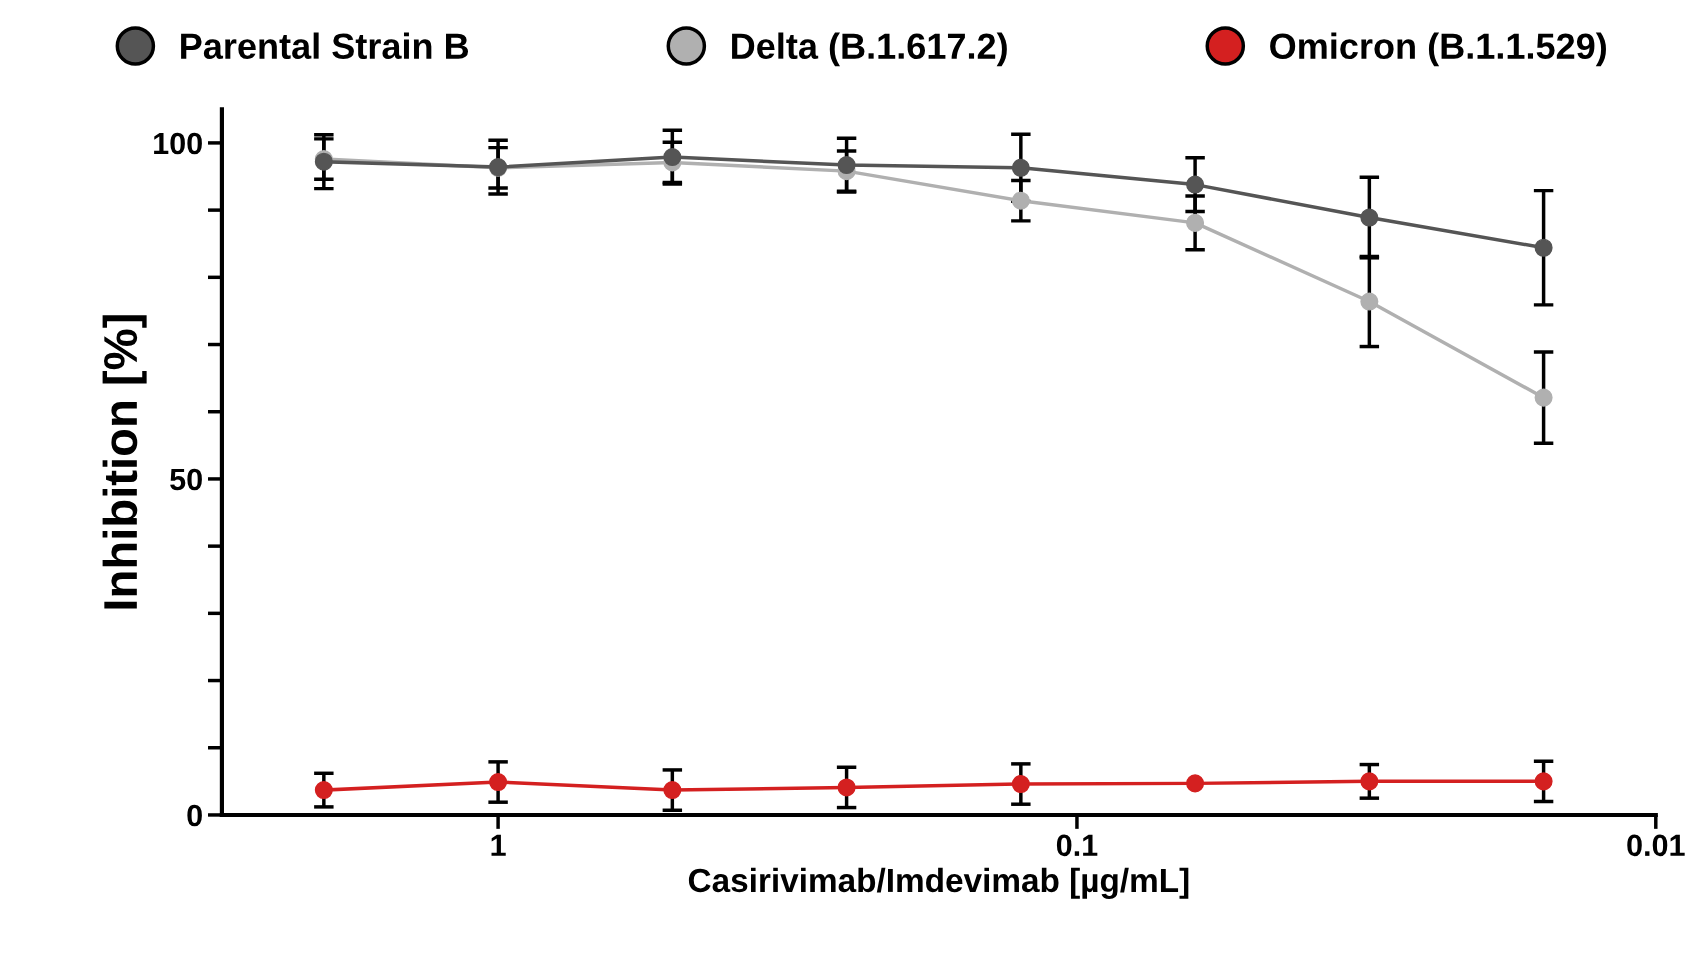 This screenshot has width=1707, height=976. I want to click on y-tick-label: 0, so click(194, 815).